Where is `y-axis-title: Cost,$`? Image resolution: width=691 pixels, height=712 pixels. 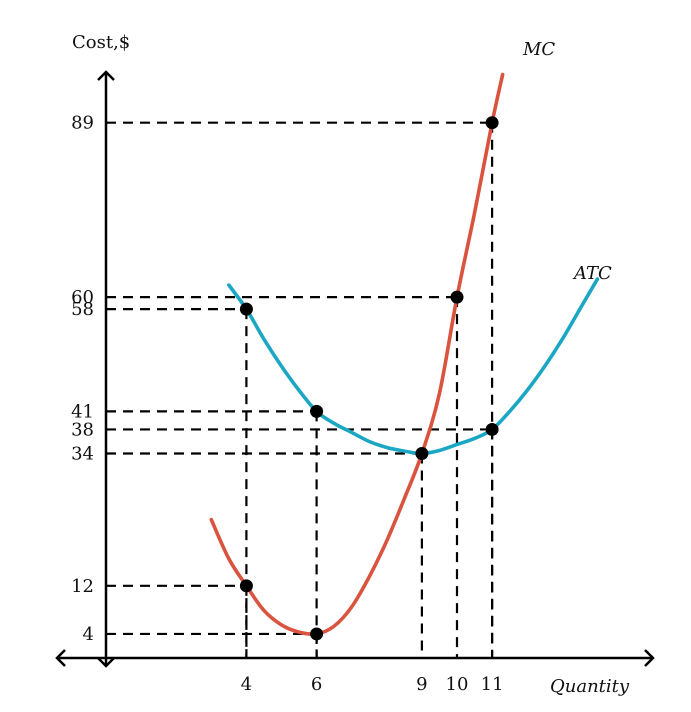
y-axis-title: Cost,$ is located at coordinates (101, 42).